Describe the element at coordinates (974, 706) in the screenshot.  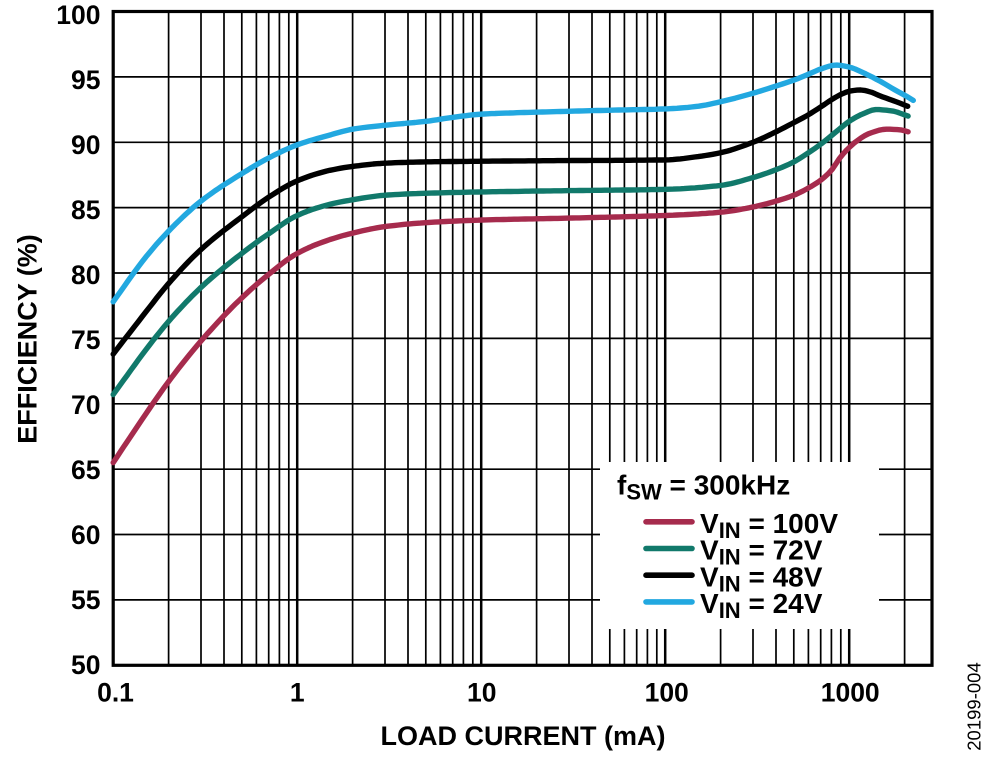
I see `svg-text: 20199-004` at that location.